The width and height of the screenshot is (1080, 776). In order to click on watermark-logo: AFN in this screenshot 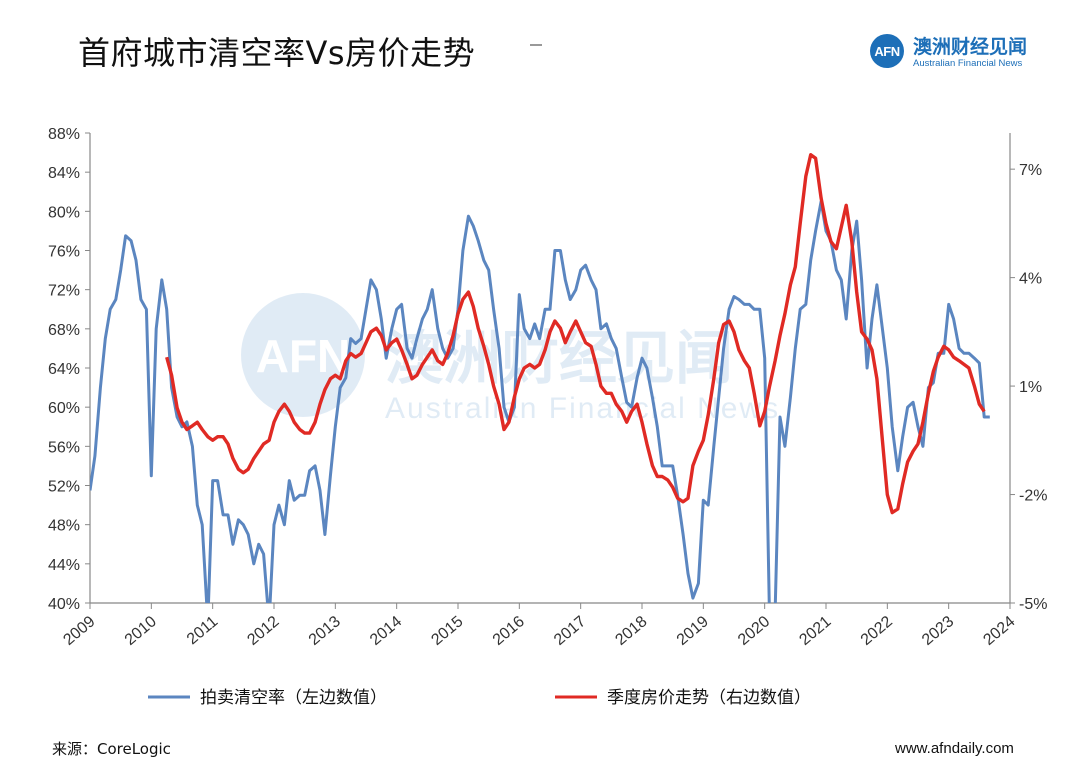, I will do `click(303, 356)`.